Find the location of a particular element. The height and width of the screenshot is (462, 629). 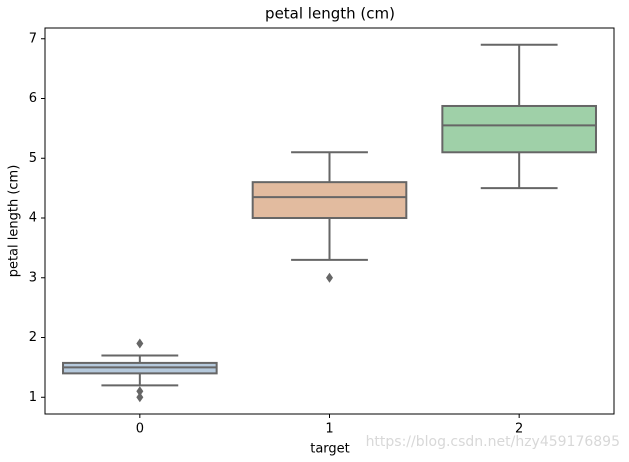

y-tick-label: 2 is located at coordinates (33, 337).